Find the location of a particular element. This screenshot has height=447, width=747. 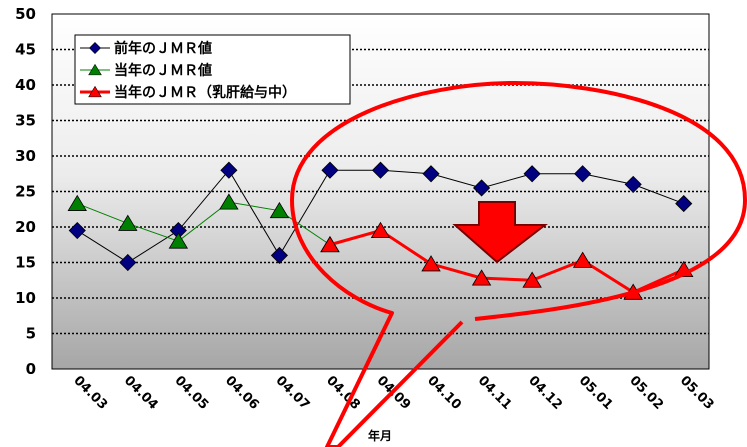

y-axis-ticks: 0 5 10 15 20 25 30 35 40 45 50 is located at coordinates (25, 191).